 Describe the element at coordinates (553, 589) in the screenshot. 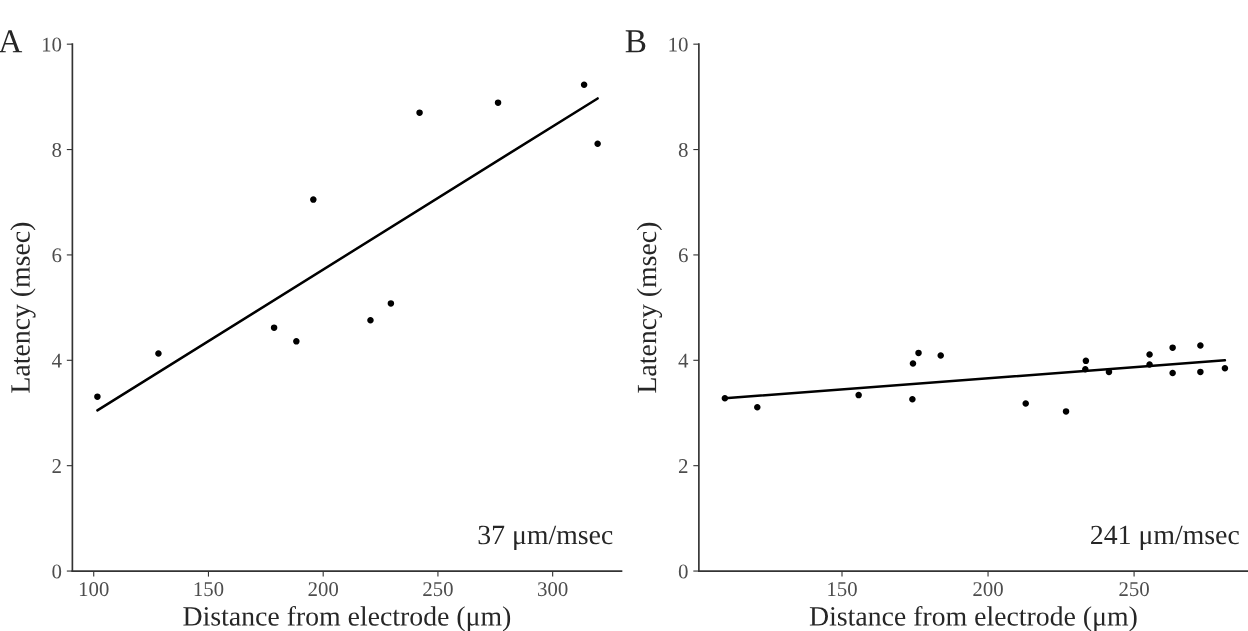

I see `x-tick-label: 300` at that location.